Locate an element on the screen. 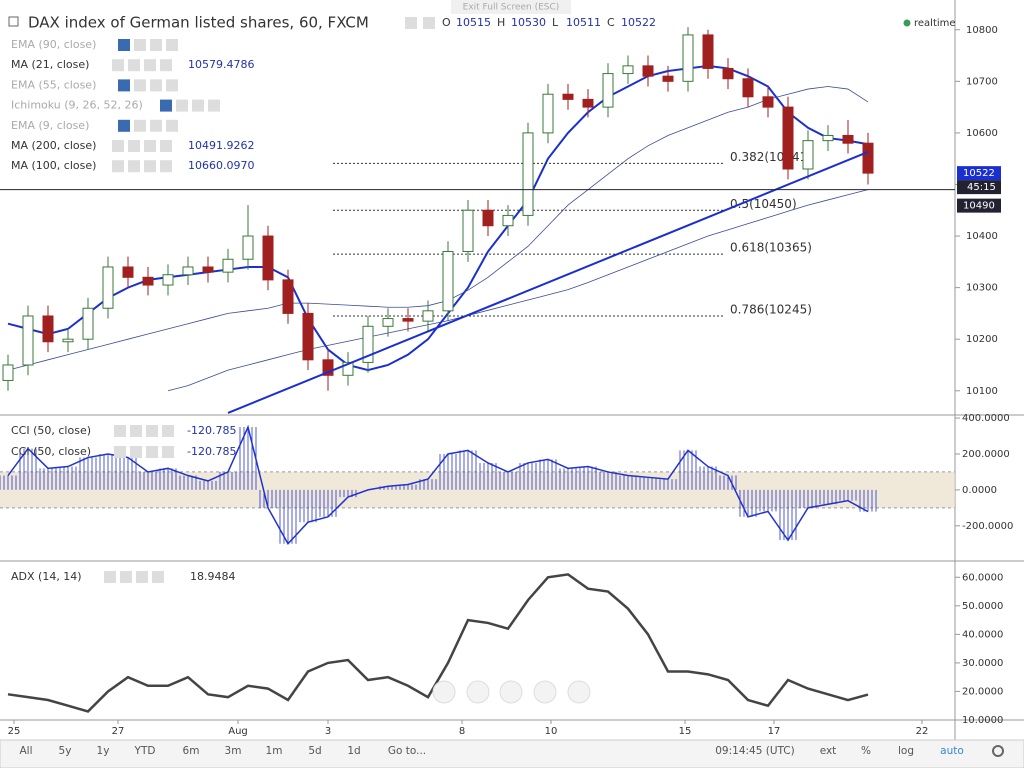  scale-button: % is located at coordinates (866, 751).